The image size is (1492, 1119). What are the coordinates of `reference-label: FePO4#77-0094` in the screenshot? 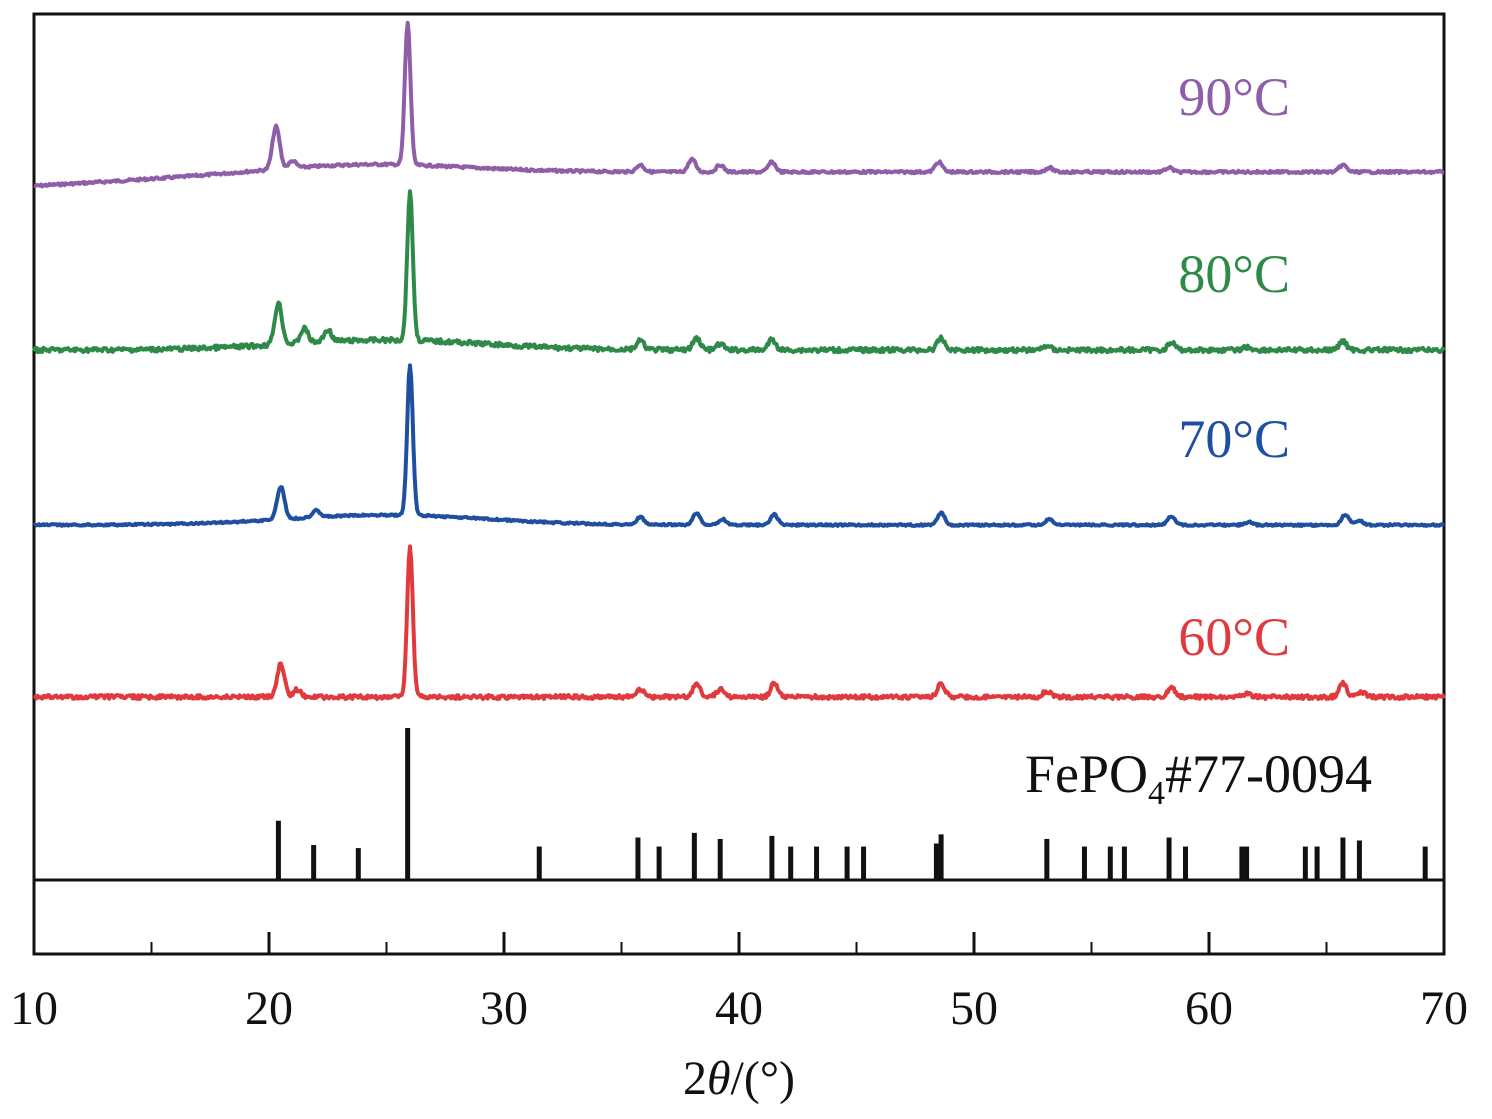 It's located at (1198, 778).